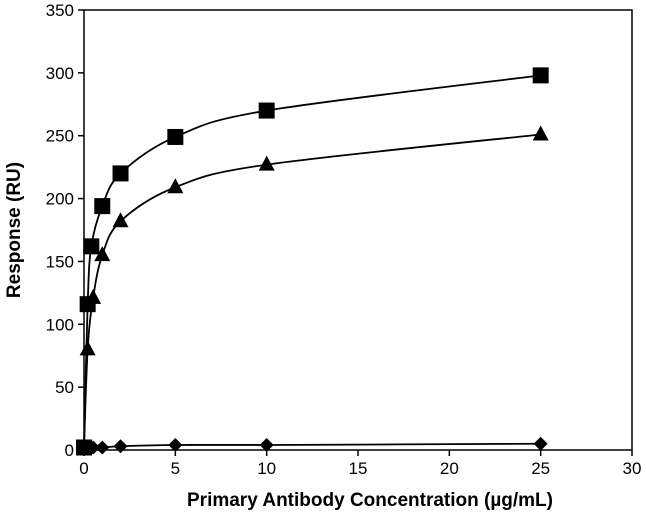 This screenshot has width=646, height=521. Describe the element at coordinates (69, 450) in the screenshot. I see `y-tick-label: 0` at that location.